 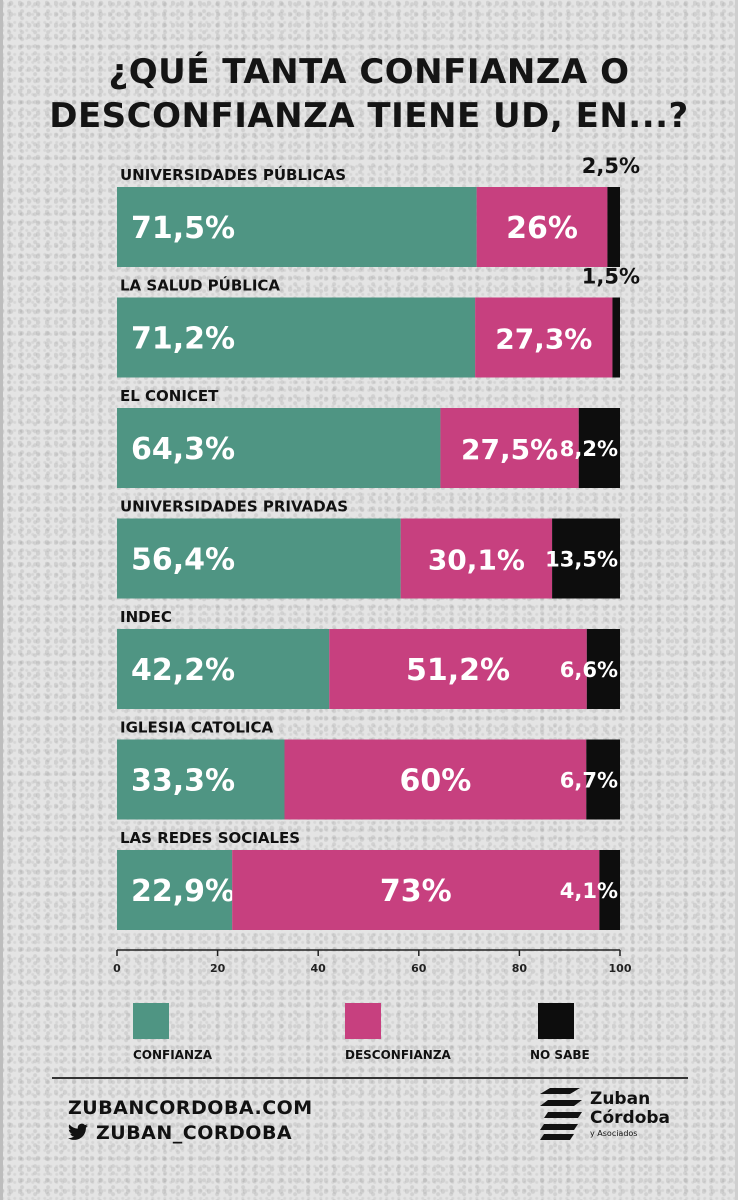 I want to click on twitter-handle: ZUBAN_CORDOBA, so click(x=194, y=1133).